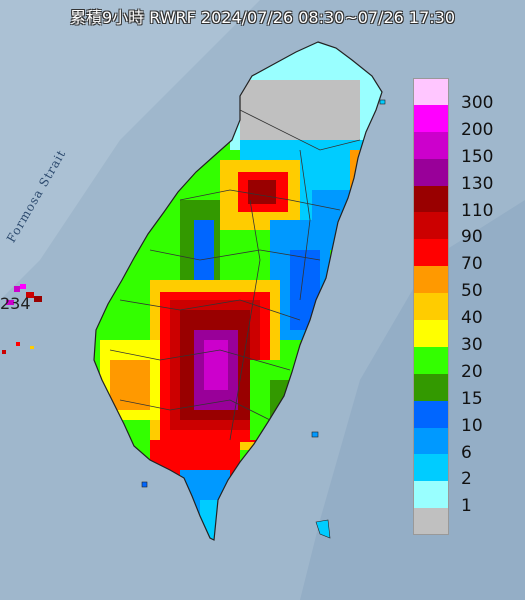 Image resolution: width=525 pixels, height=600 pixels. I want to click on legend-row: 200, so click(463, 122).